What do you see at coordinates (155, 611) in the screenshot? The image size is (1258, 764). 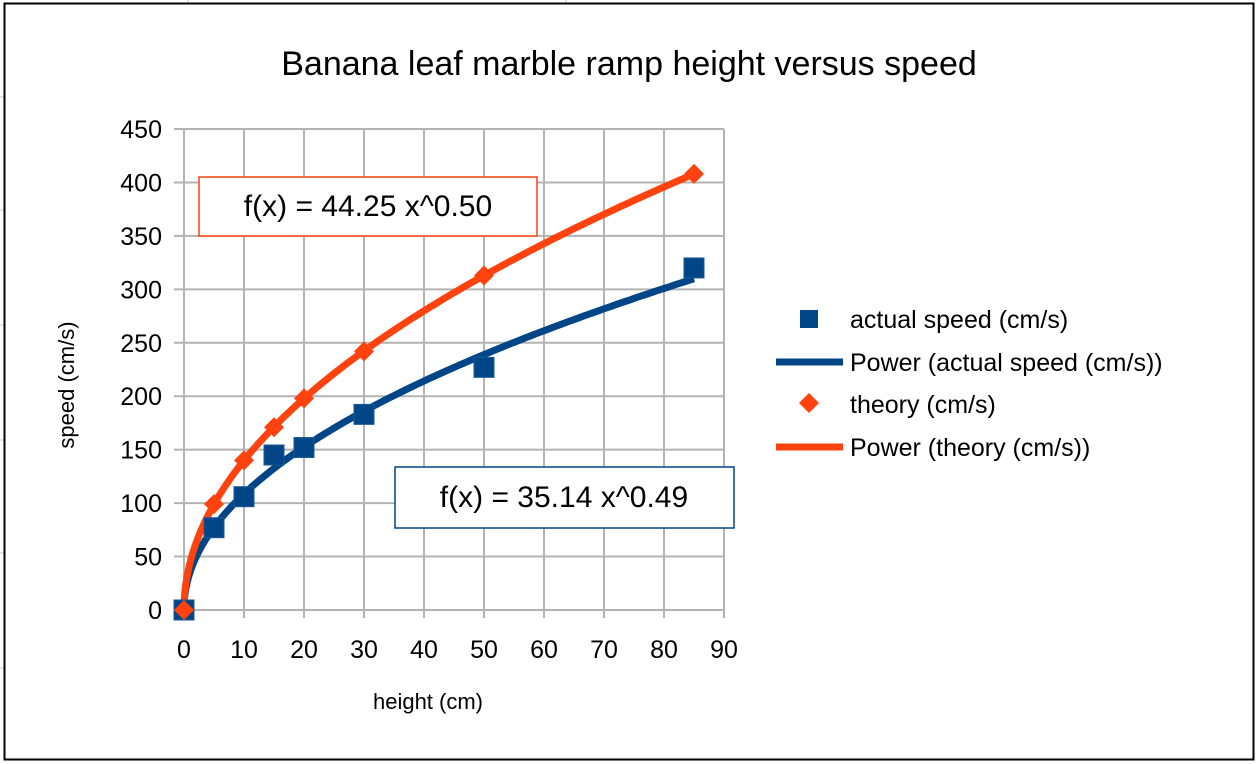 I see `y-tick-label: 0` at bounding box center [155, 611].